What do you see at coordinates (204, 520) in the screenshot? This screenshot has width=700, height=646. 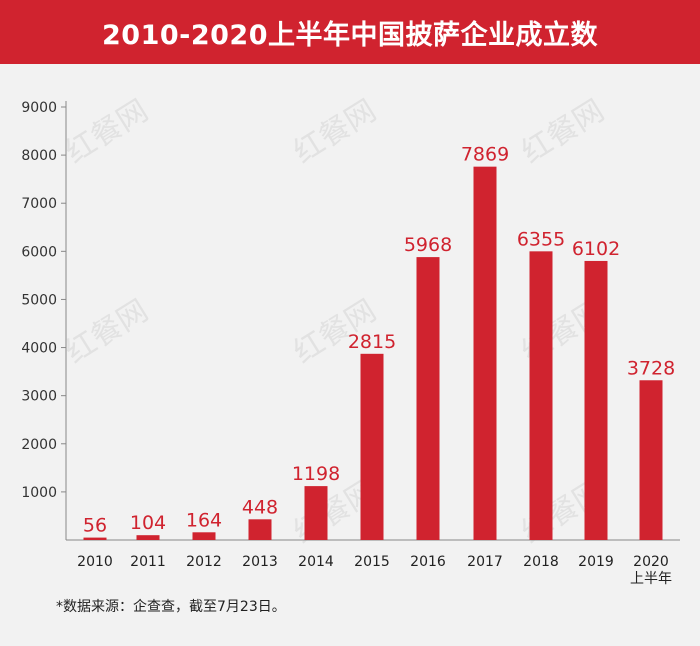 I see `data-label: 164` at bounding box center [204, 520].